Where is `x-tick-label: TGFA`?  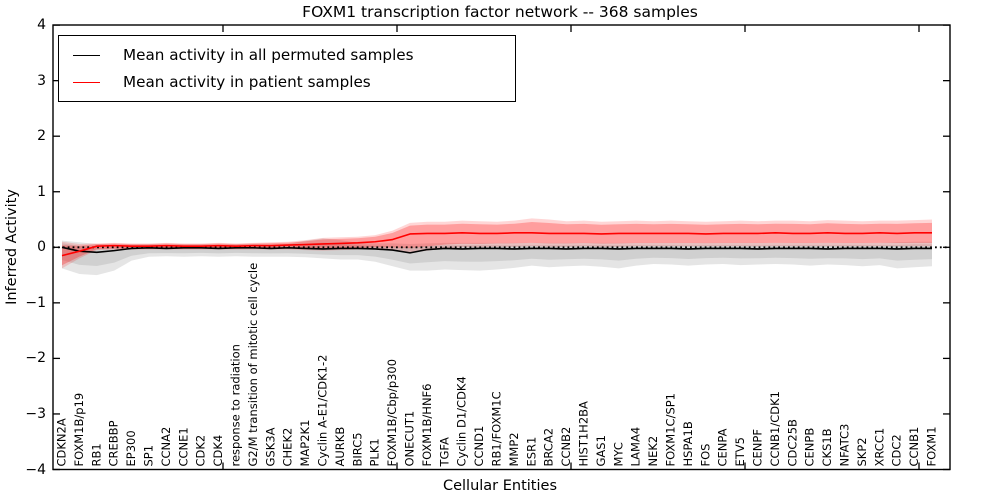
x-tick-label: TGFA is located at coordinates (444, 452).